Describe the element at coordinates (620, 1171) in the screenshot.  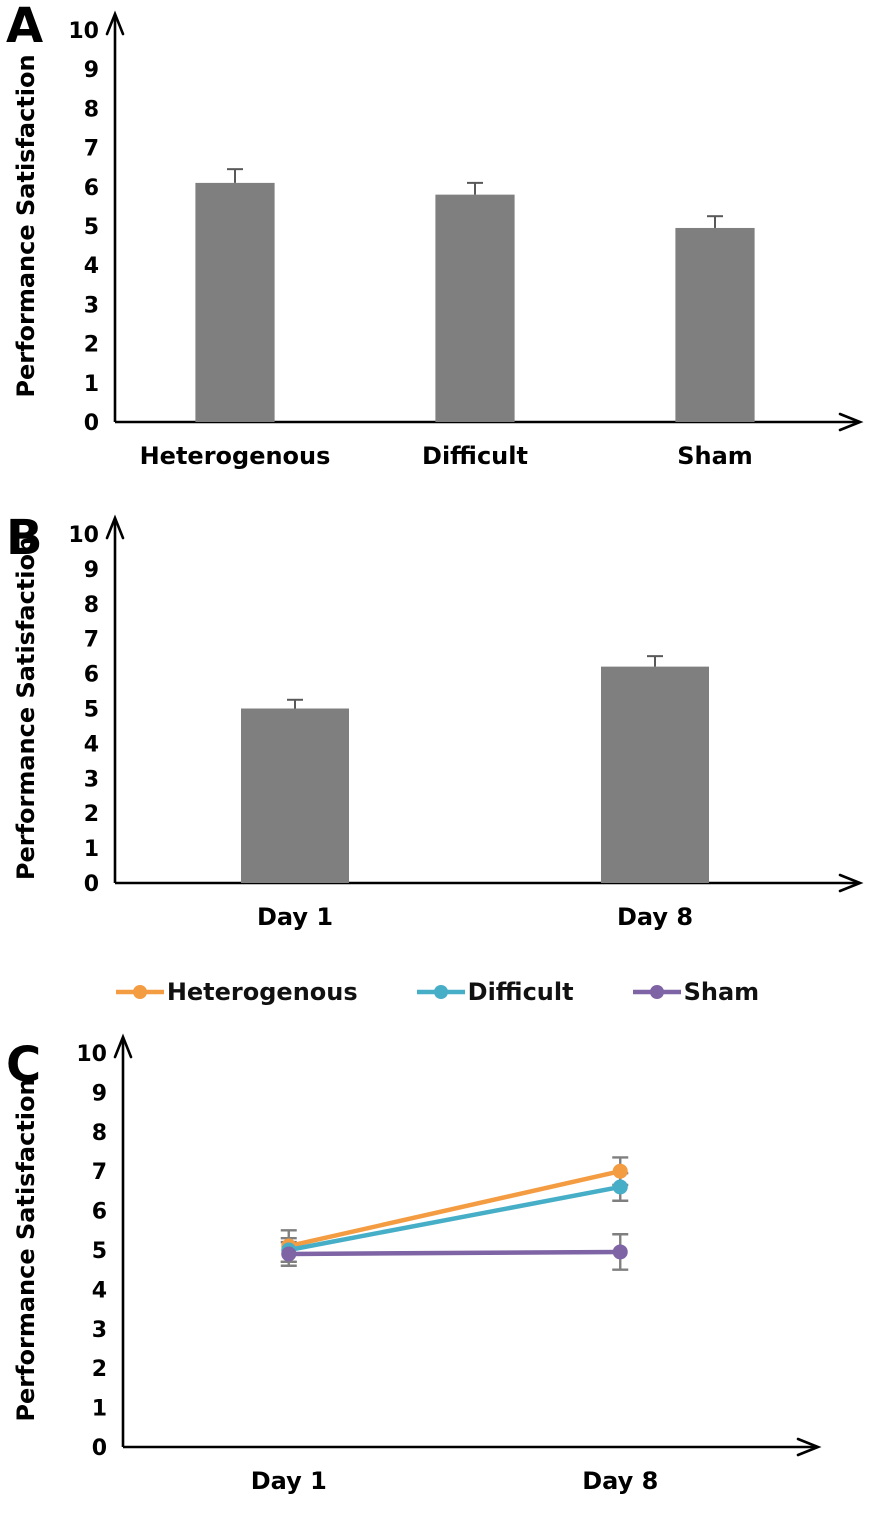
I see `data-point-heterogenous` at that location.